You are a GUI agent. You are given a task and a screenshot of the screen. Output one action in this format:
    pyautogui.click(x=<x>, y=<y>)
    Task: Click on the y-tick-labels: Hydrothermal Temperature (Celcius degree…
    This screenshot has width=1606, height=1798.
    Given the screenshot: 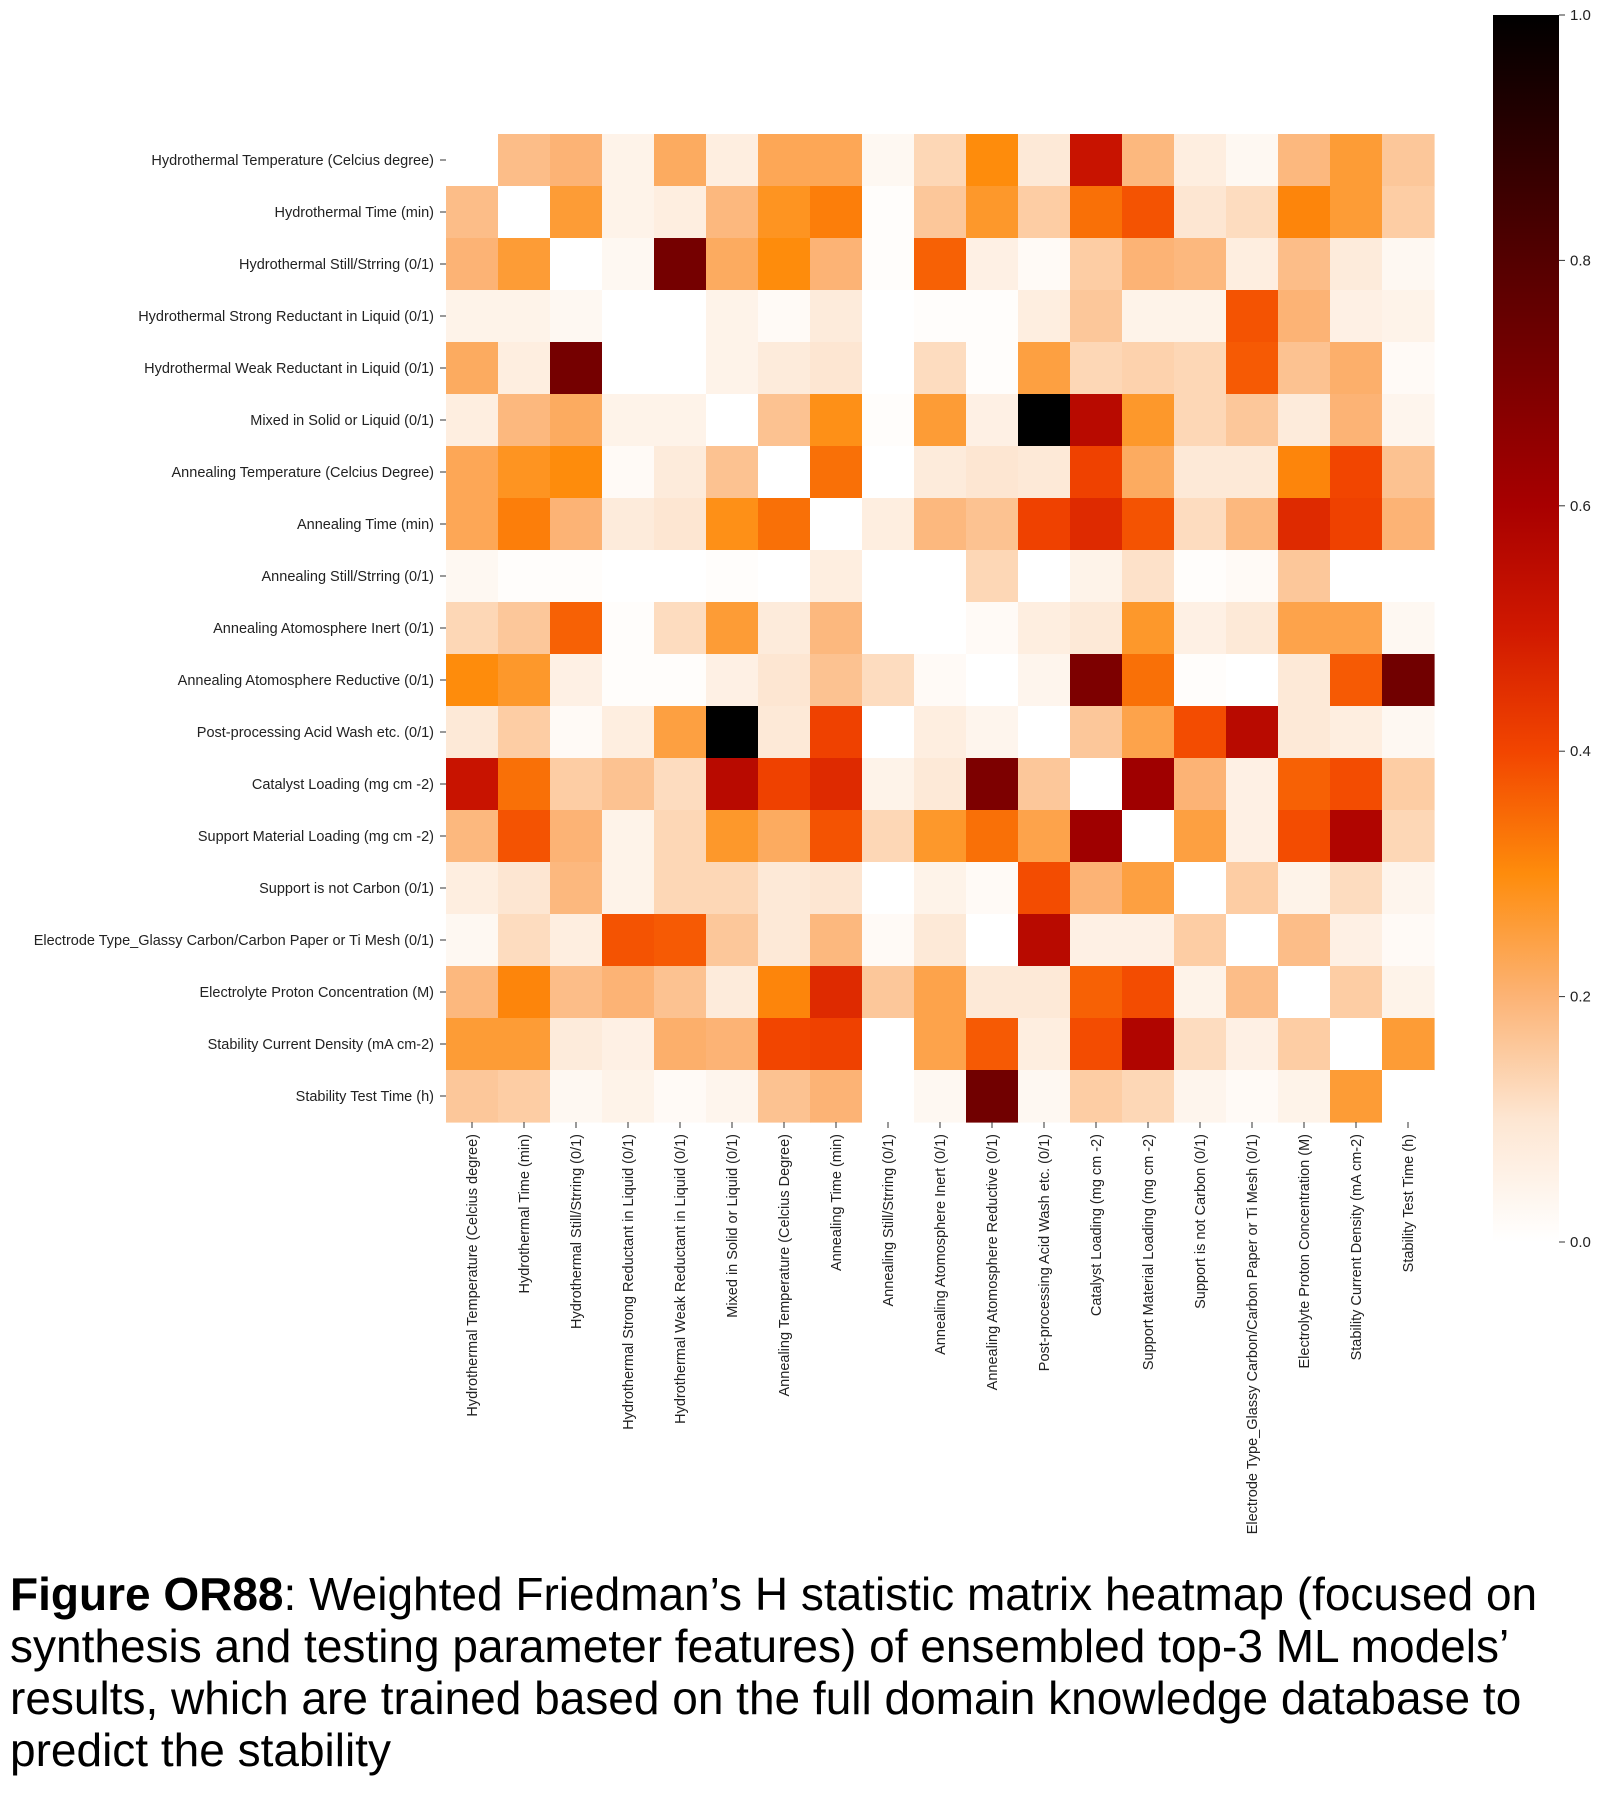 What is the action you would take?
    pyautogui.click(x=240, y=629)
    